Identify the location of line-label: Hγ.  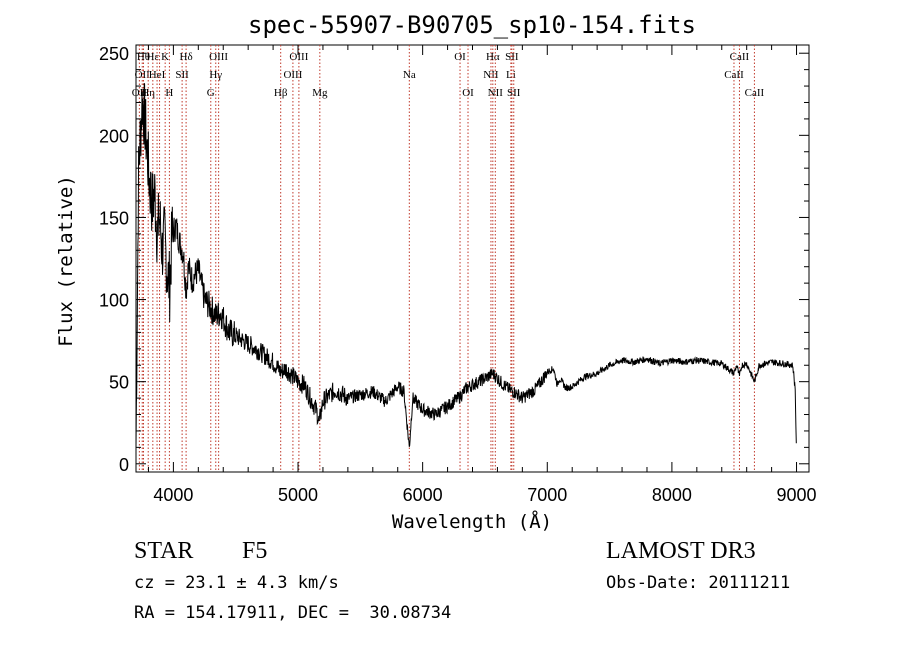
(215, 75).